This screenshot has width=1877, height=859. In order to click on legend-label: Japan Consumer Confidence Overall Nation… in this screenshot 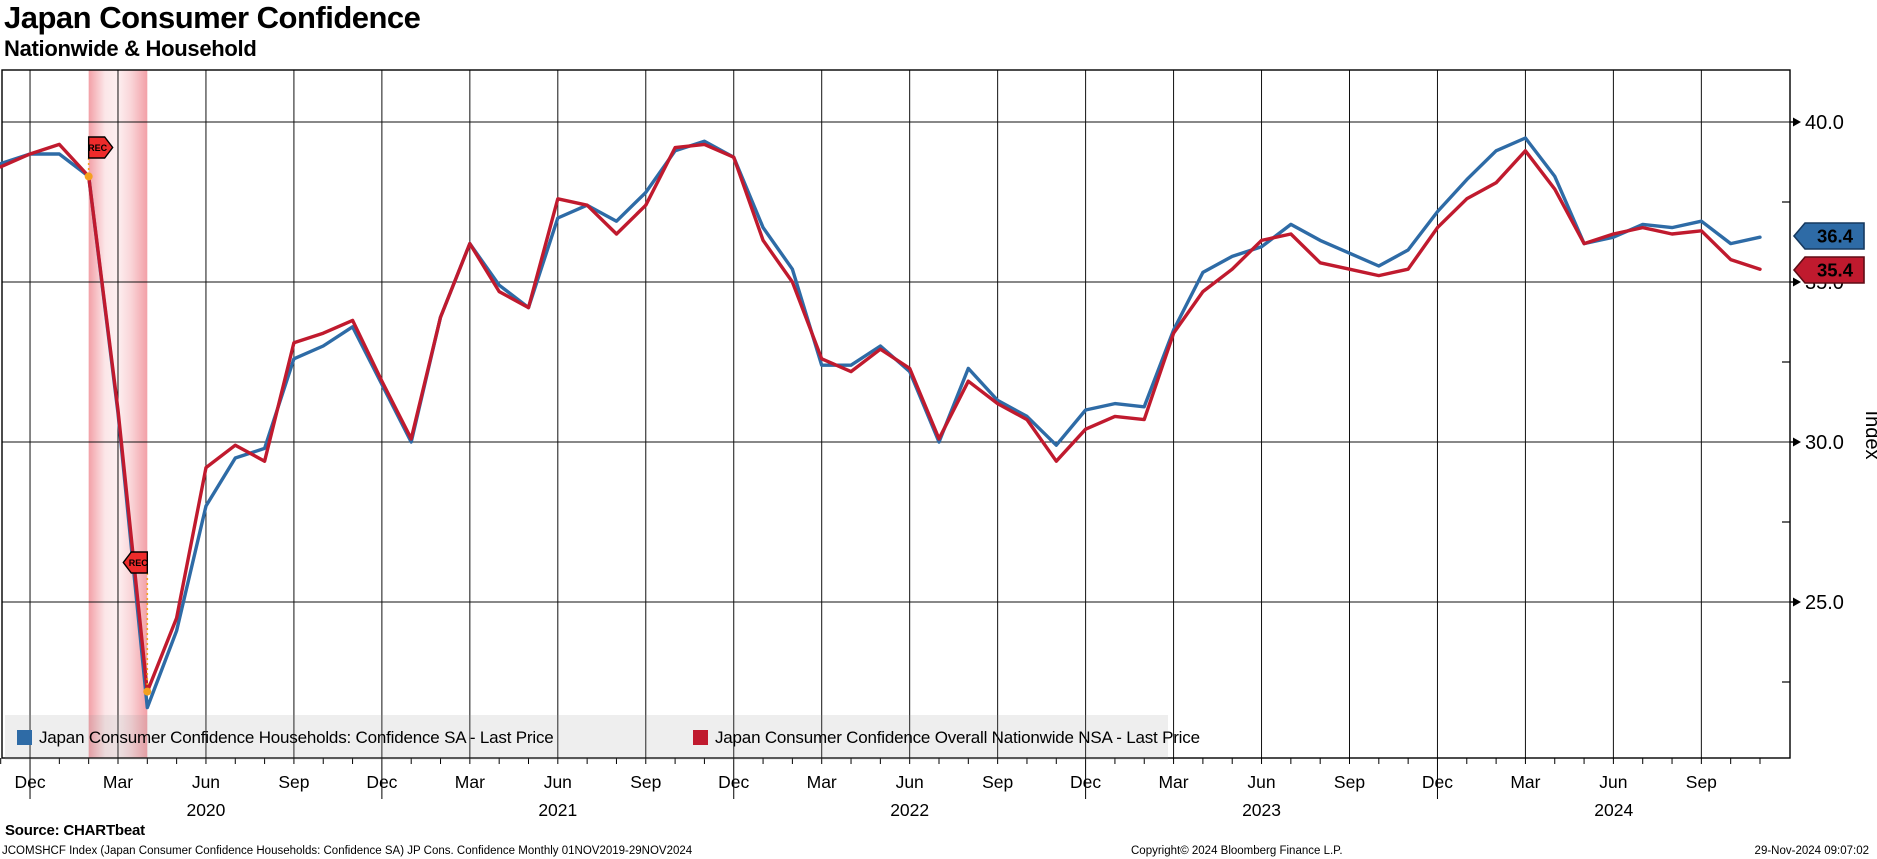, I will do `click(957, 737)`.